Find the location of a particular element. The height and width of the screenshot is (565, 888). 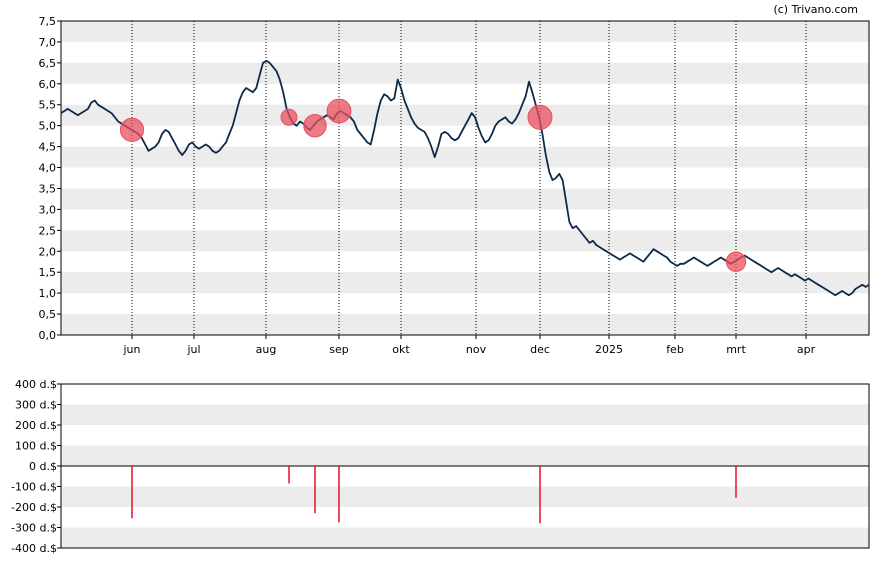

y-tick-label: 7,0 is located at coordinates (48, 42).